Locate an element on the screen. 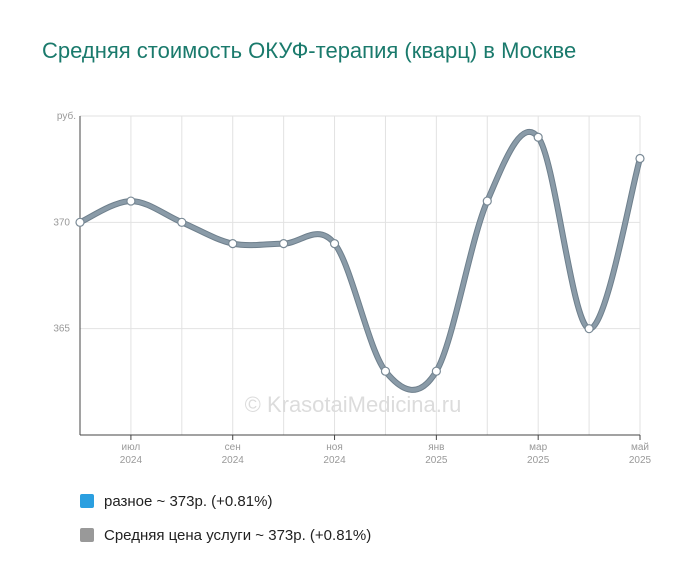 The width and height of the screenshot is (700, 578). x-tick-label-month: мар is located at coordinates (538, 447).